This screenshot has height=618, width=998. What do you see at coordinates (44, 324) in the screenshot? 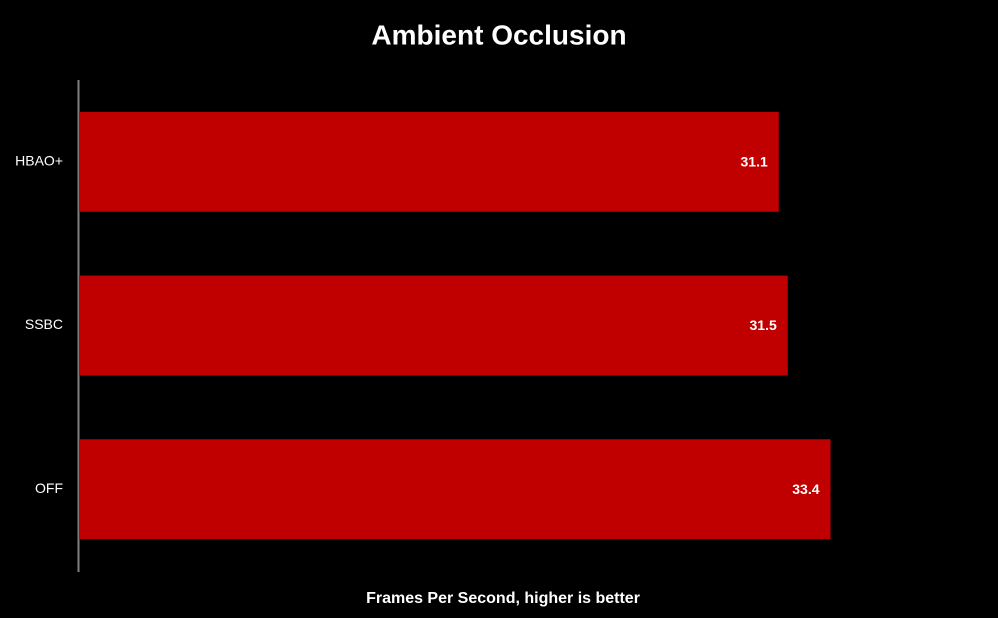
I see `y-tick-label: SSBC` at bounding box center [44, 324].